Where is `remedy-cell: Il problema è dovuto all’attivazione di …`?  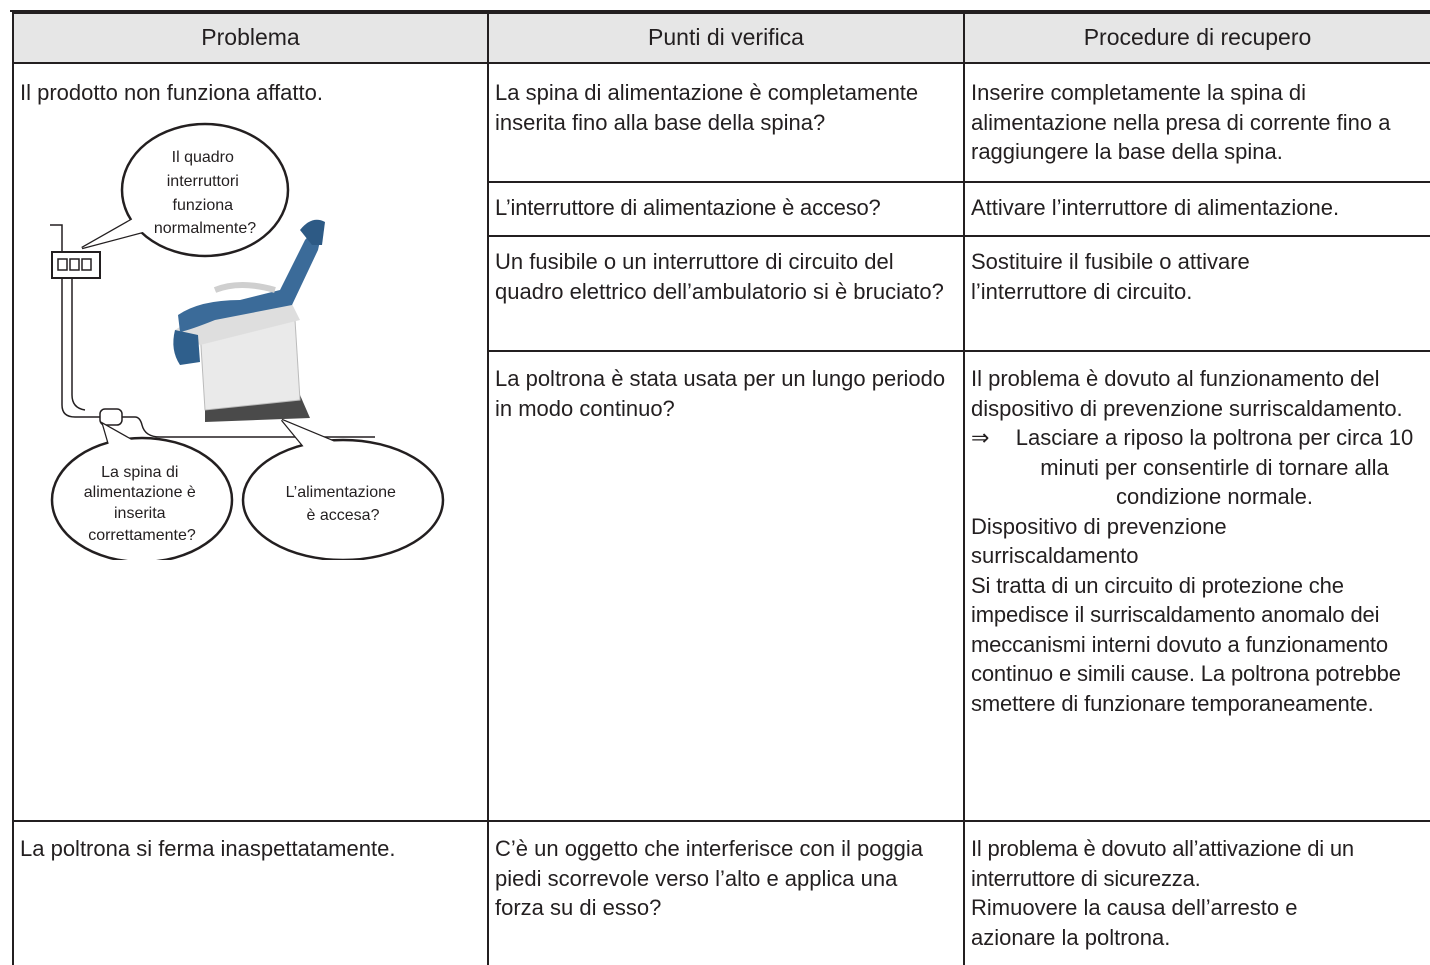 remedy-cell: Il problema è dovuto all’attivazione di … is located at coordinates (1196, 892).